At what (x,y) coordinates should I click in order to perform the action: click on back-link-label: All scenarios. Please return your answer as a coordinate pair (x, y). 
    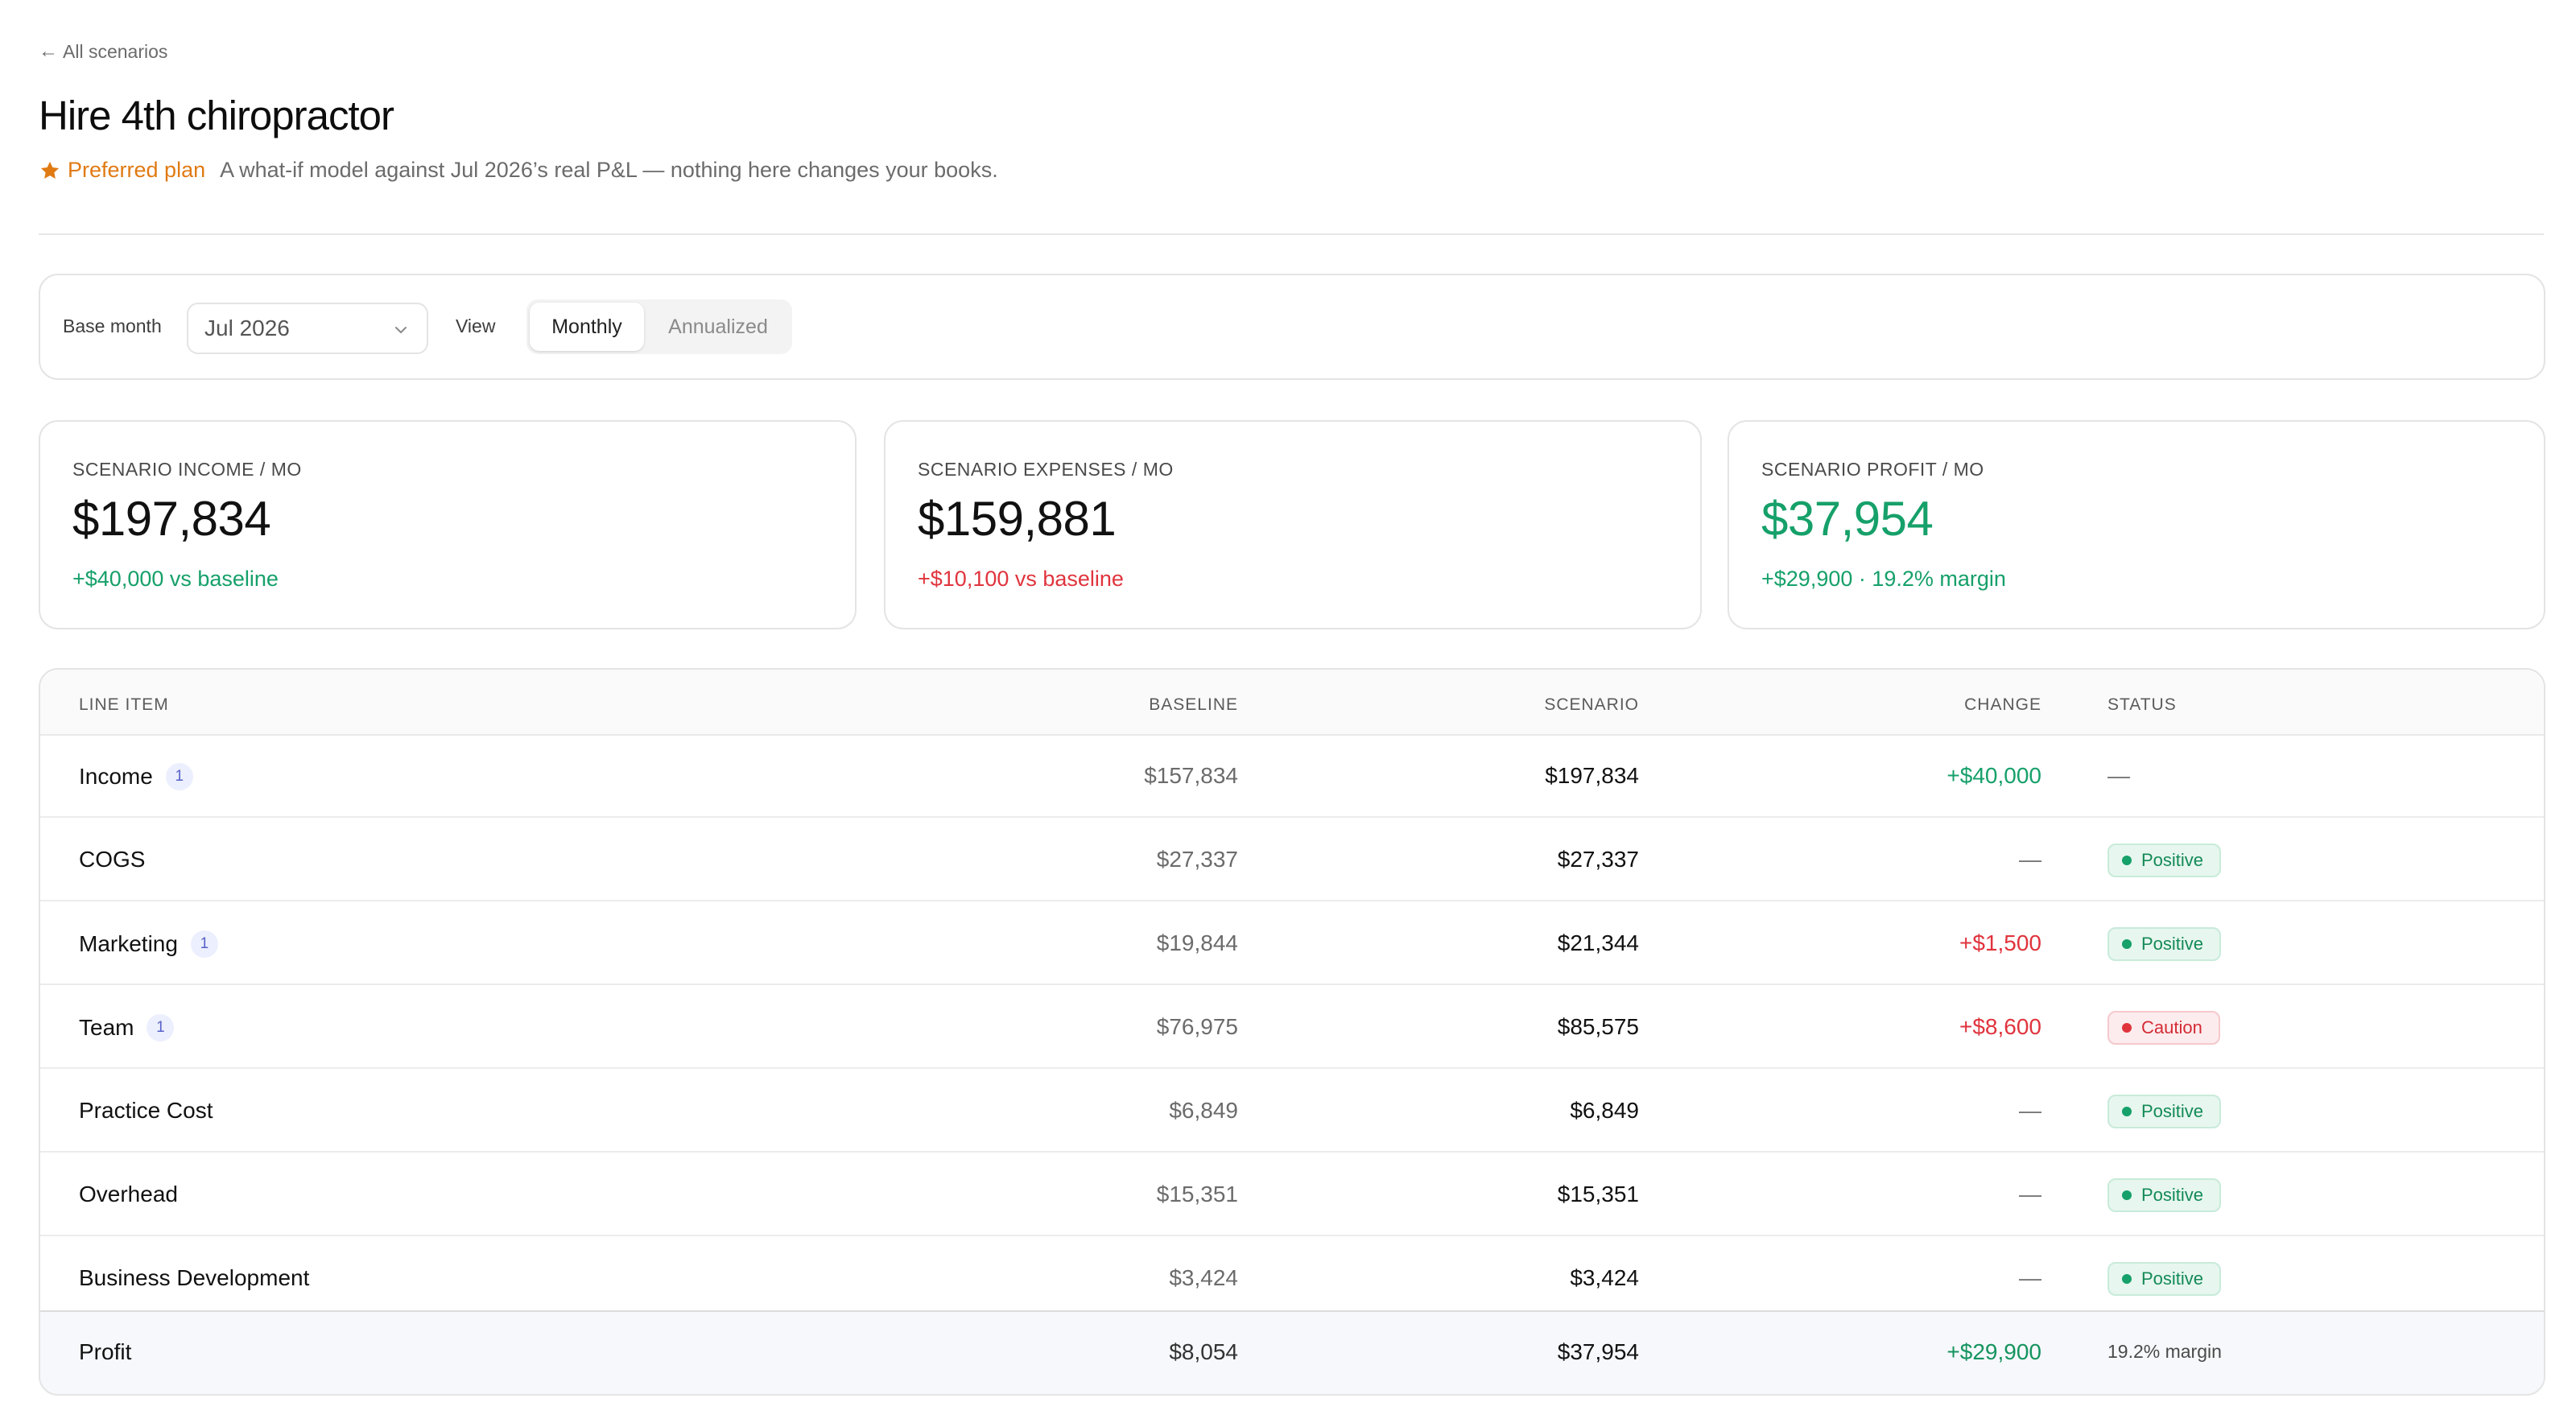
    Looking at the image, I should click on (116, 51).